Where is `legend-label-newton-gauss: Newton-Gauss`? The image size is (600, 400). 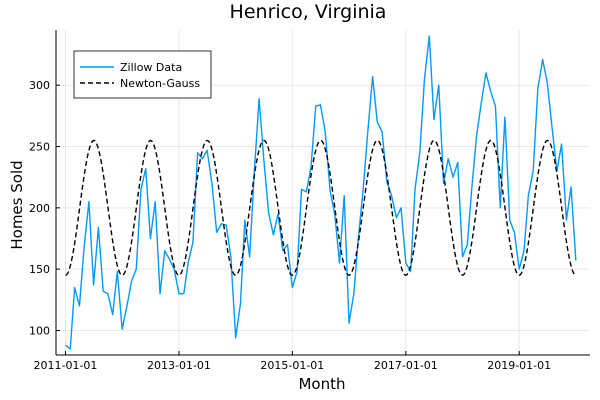
legend-label-newton-gauss: Newton-Gauss is located at coordinates (160, 83).